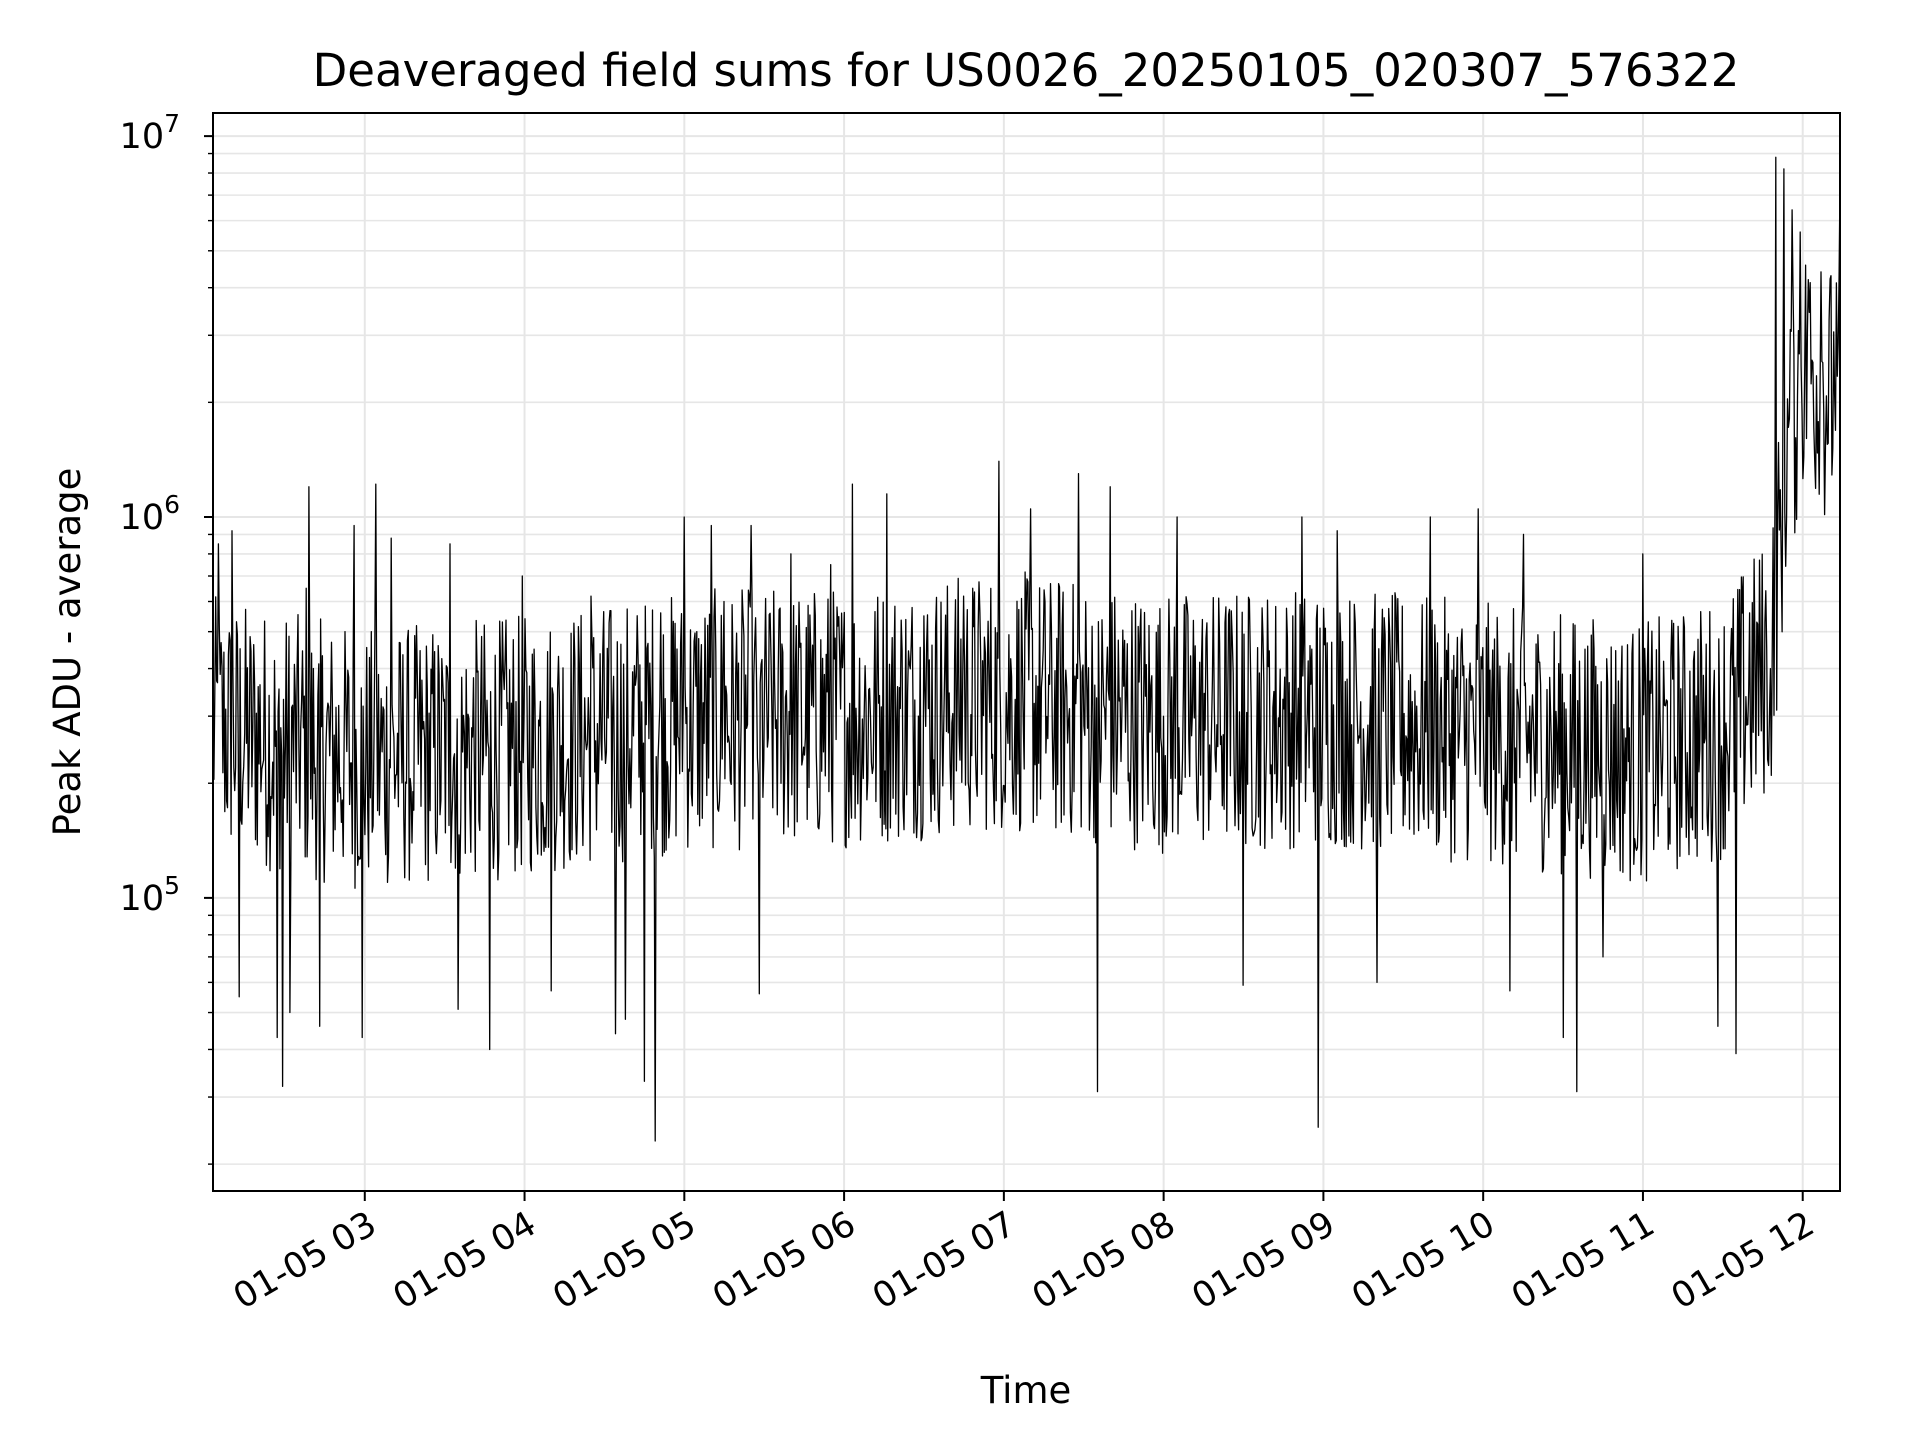 This screenshot has width=1920, height=1440. What do you see at coordinates (1743, 1260) in the screenshot?
I see `x-tick-label: 01-05 12` at bounding box center [1743, 1260].